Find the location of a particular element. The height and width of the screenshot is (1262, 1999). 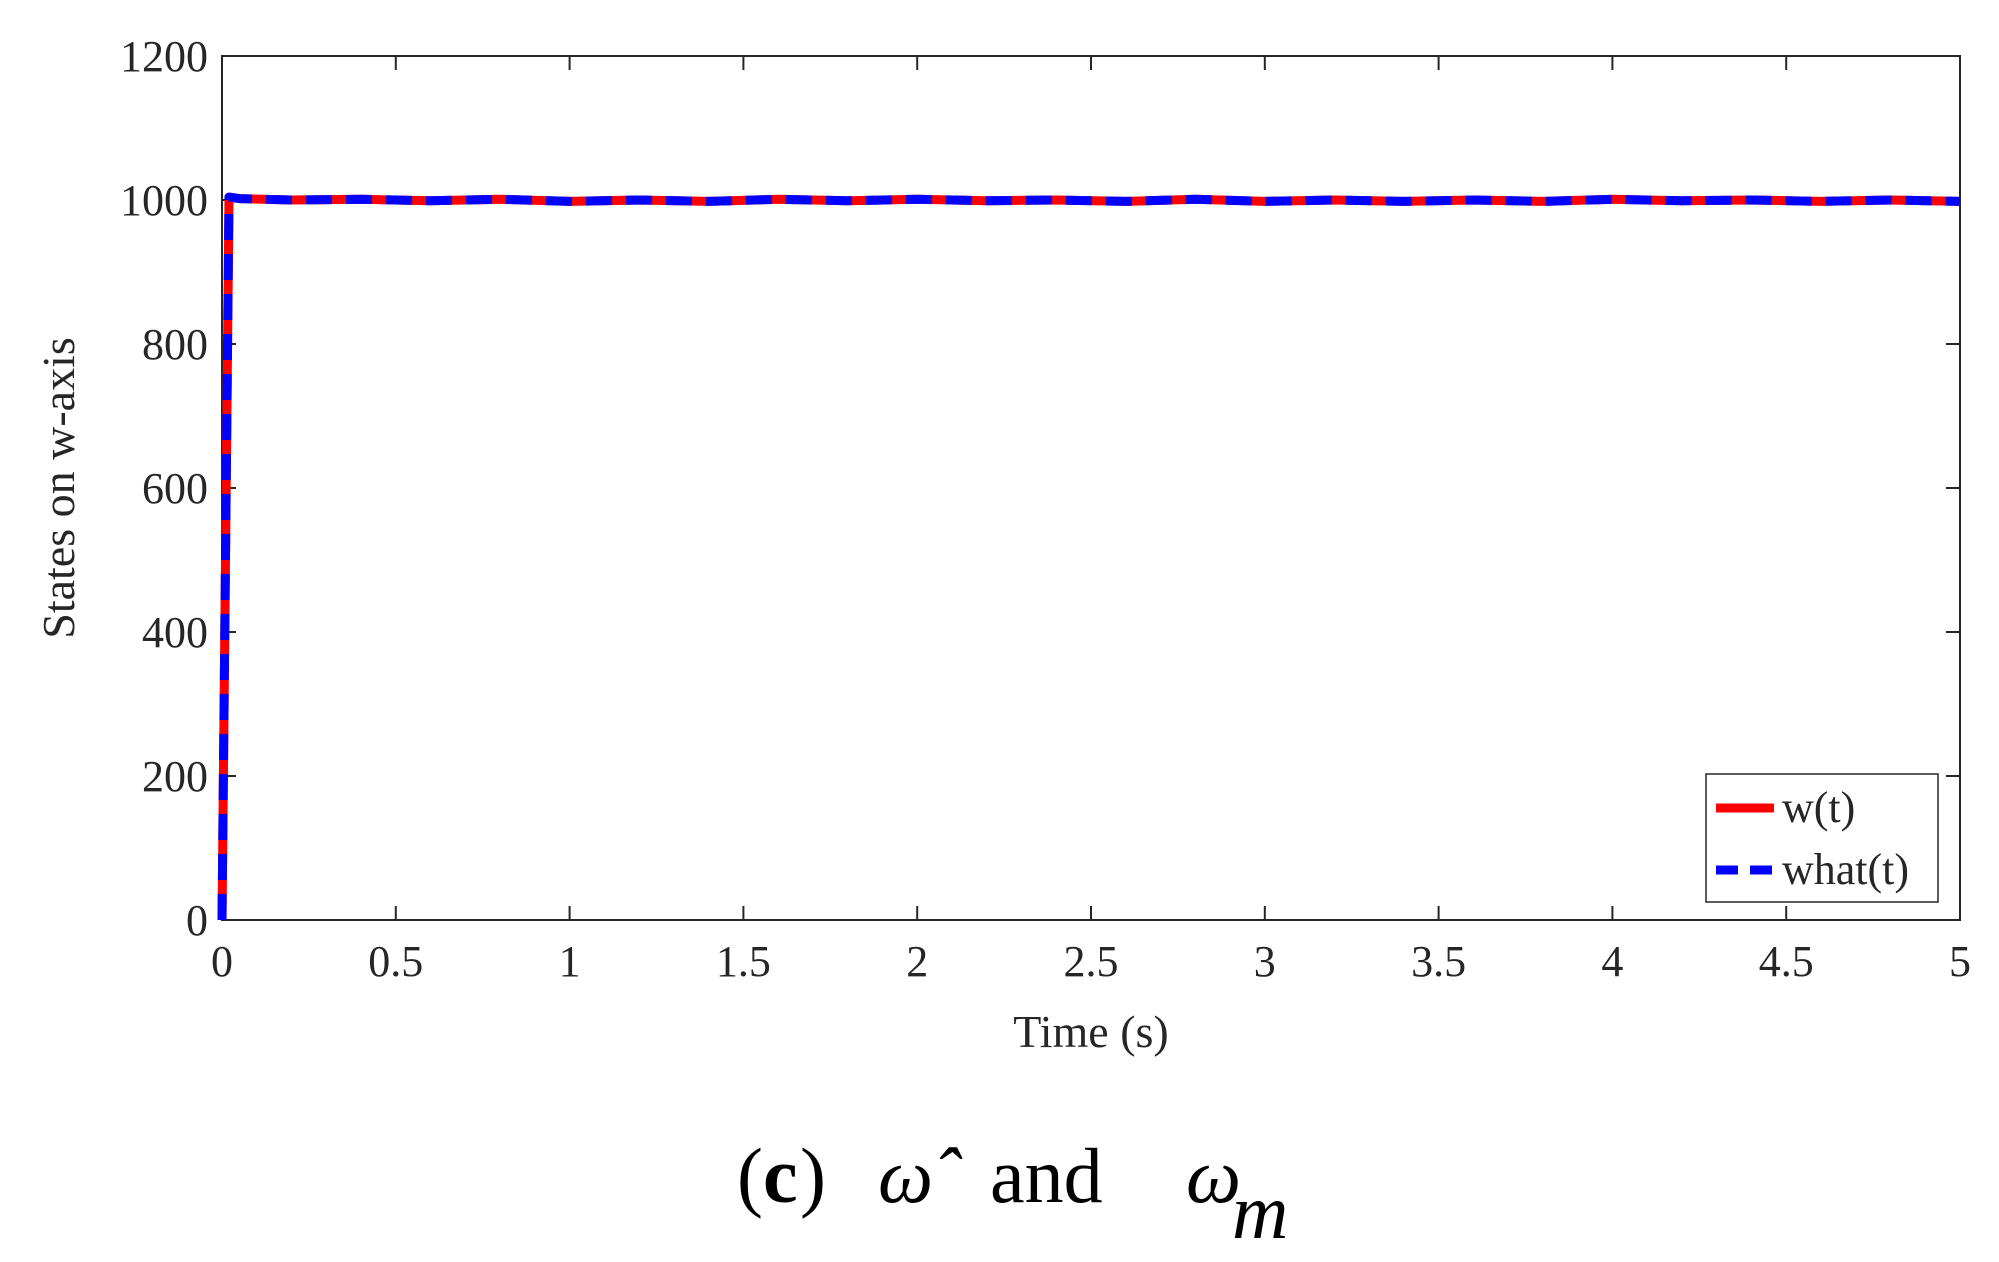

x-tick-labels: 0 0.5 1 1.5 2 2.5 3 3.5 4 4.5 5 is located at coordinates (1091, 961).